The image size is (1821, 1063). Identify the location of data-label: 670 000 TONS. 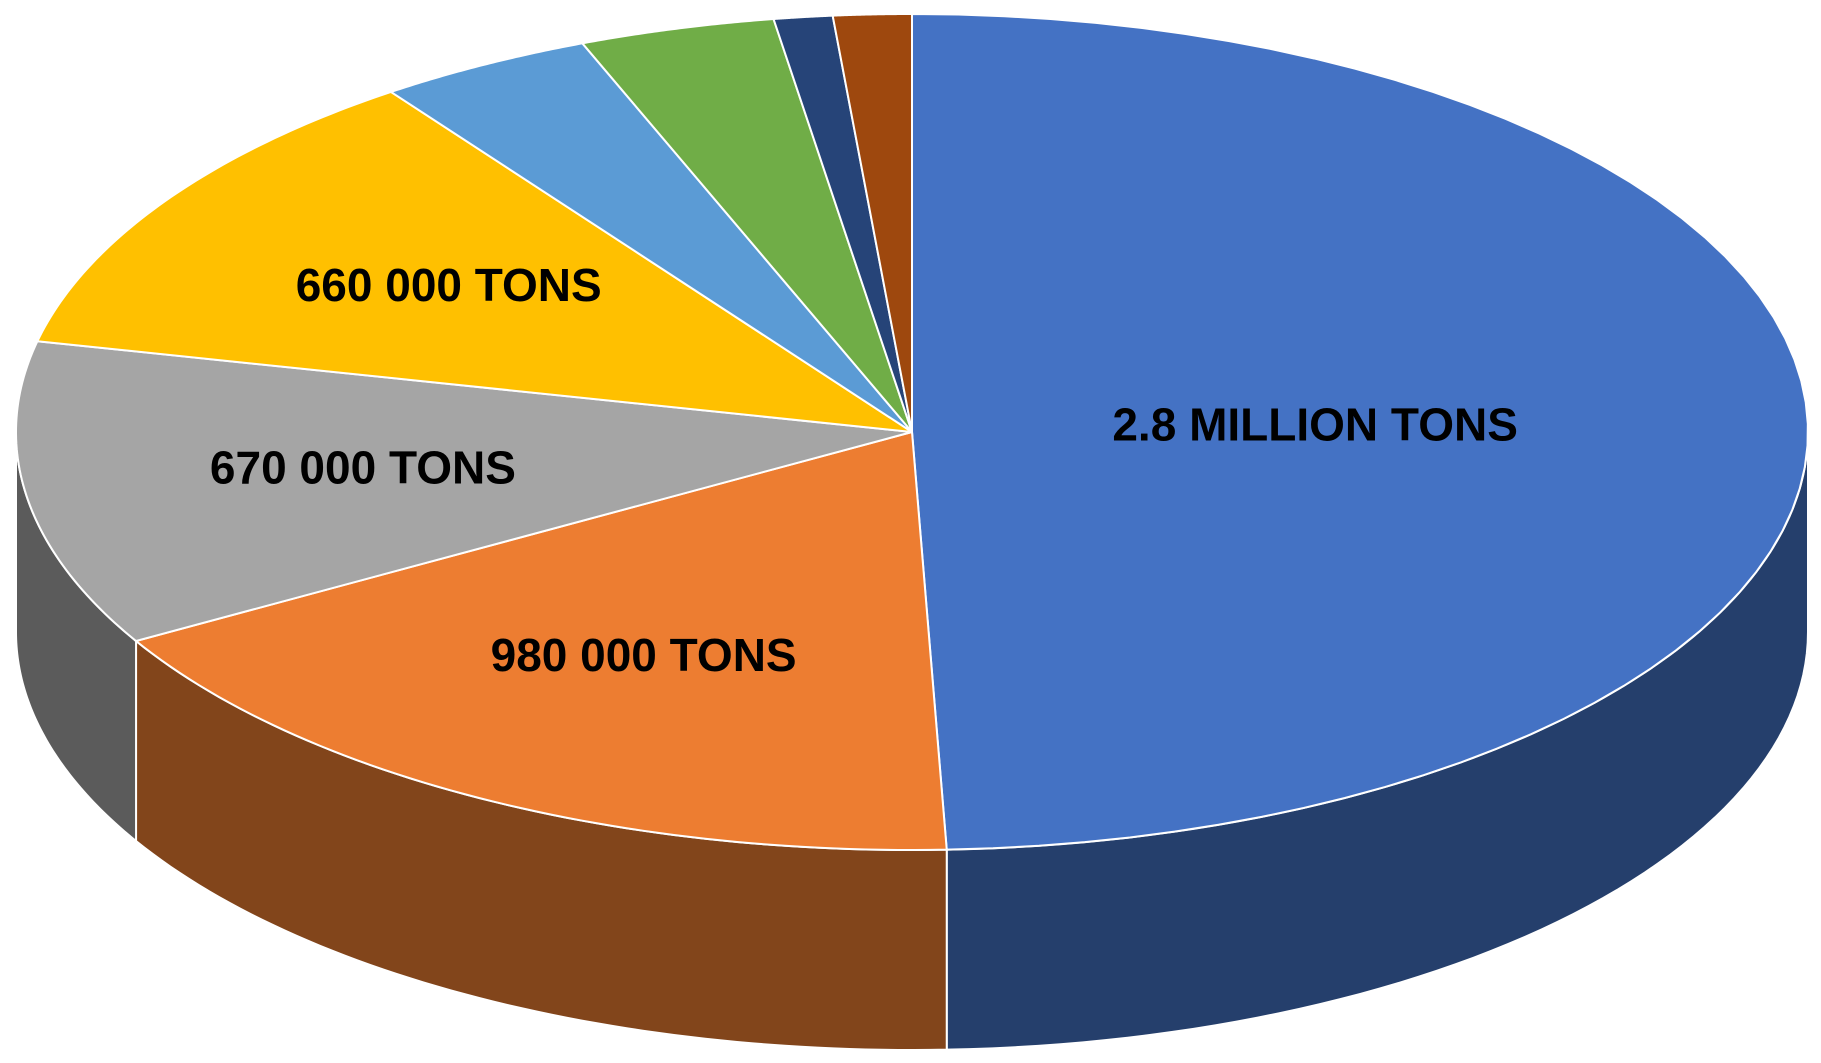
(363, 467).